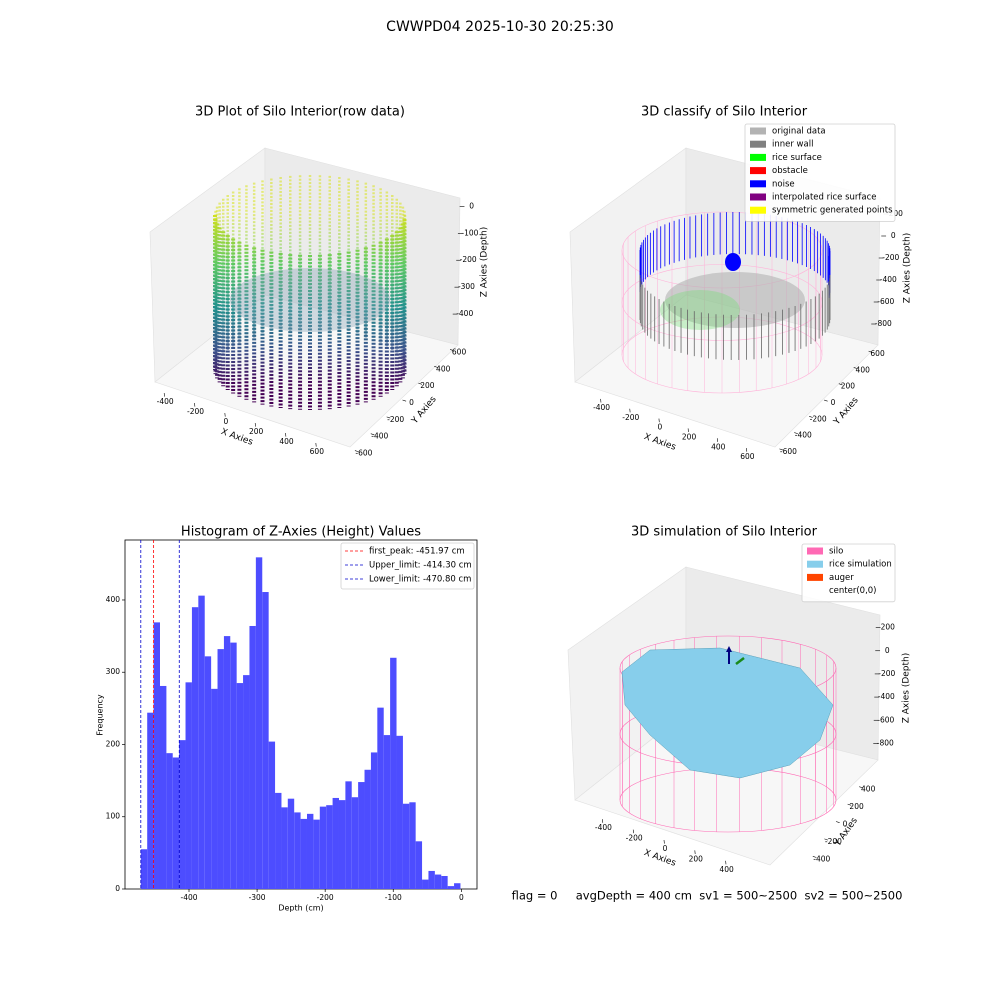 The height and width of the screenshot is (1000, 1000). What do you see at coordinates (659, 442) in the screenshot?
I see `axis-label: X Axies` at bounding box center [659, 442].